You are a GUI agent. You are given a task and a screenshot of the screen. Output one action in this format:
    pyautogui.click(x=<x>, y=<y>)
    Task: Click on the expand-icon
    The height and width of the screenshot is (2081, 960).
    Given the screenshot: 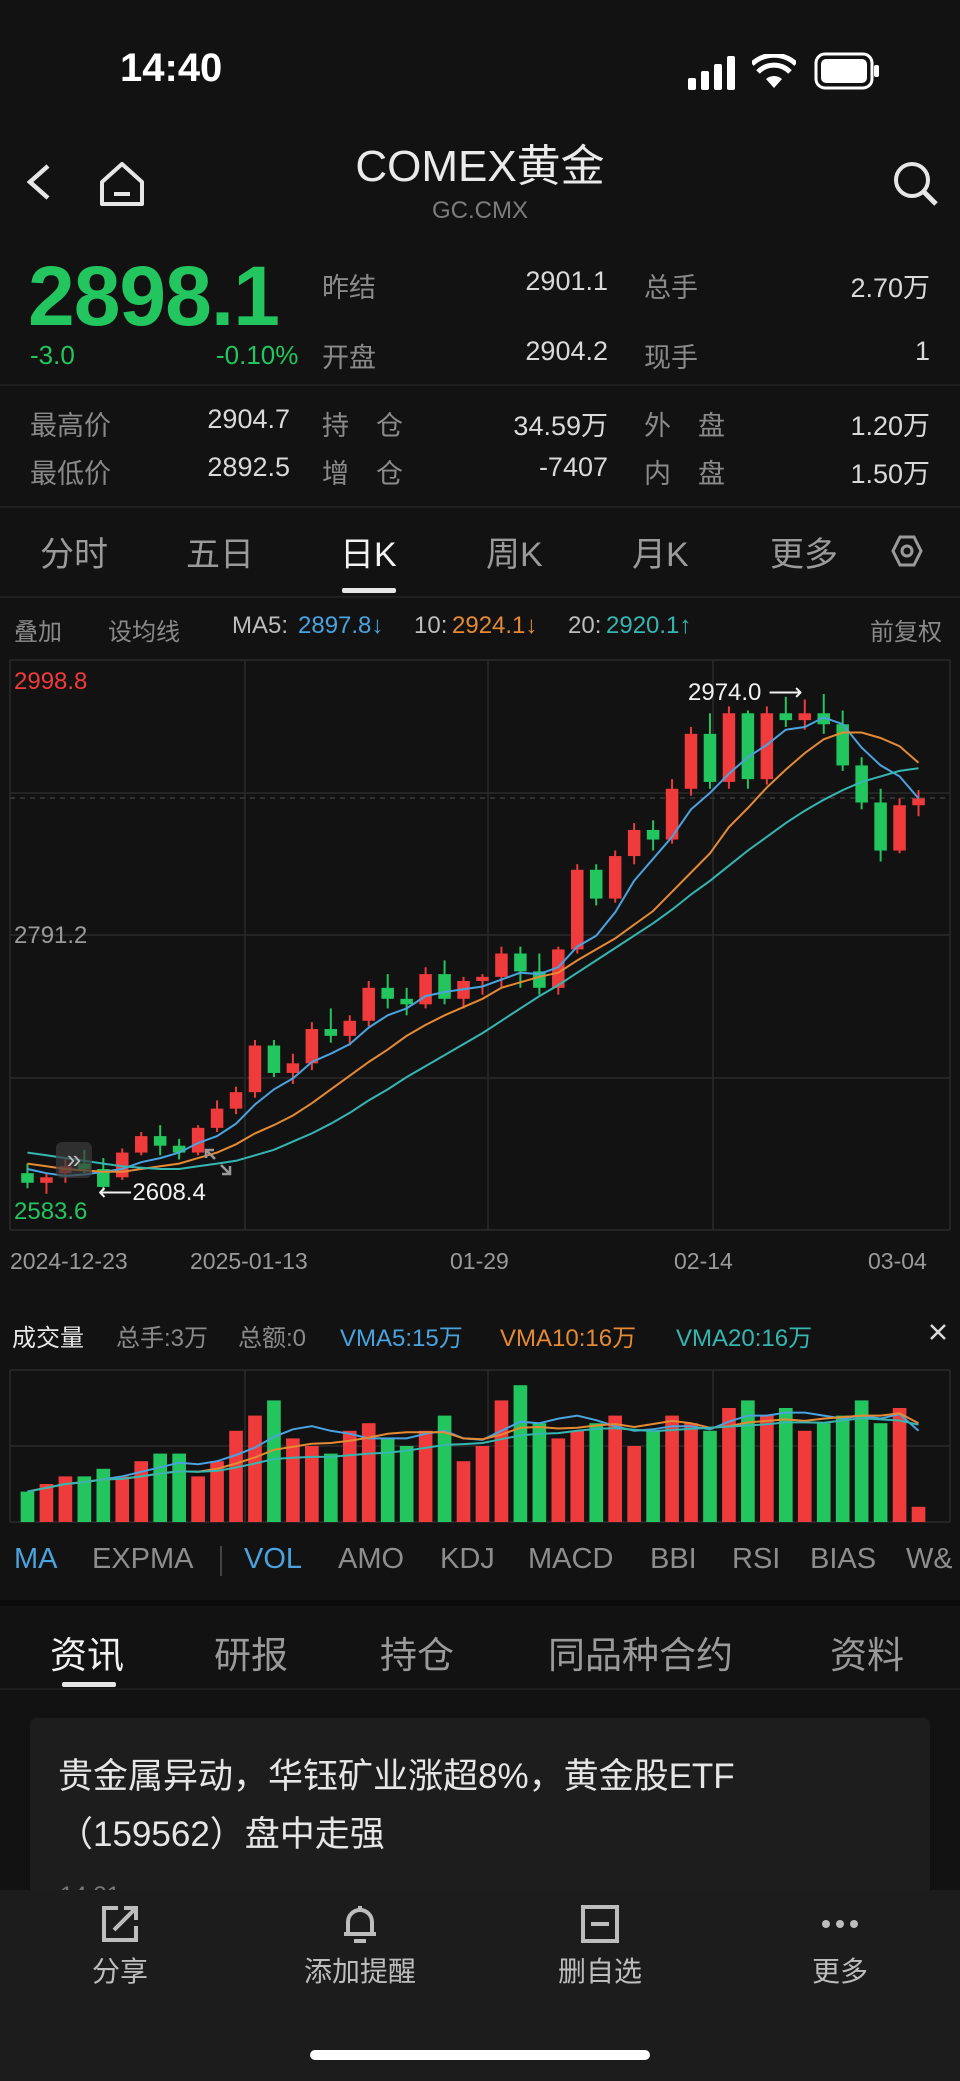 What is the action you would take?
    pyautogui.click(x=218, y=1162)
    